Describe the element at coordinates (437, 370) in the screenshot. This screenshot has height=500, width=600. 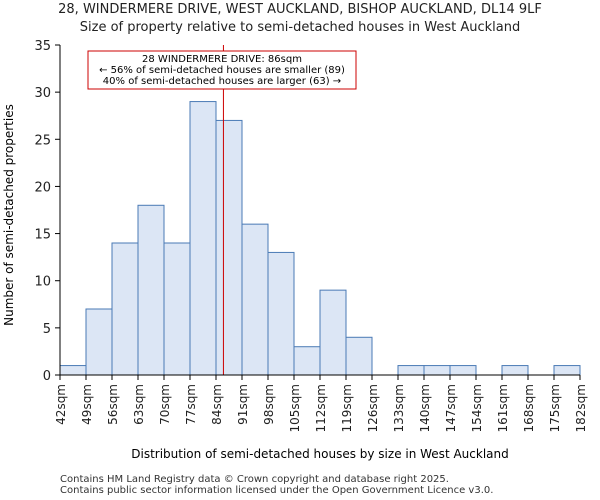
I see `bar-140sqm` at that location.